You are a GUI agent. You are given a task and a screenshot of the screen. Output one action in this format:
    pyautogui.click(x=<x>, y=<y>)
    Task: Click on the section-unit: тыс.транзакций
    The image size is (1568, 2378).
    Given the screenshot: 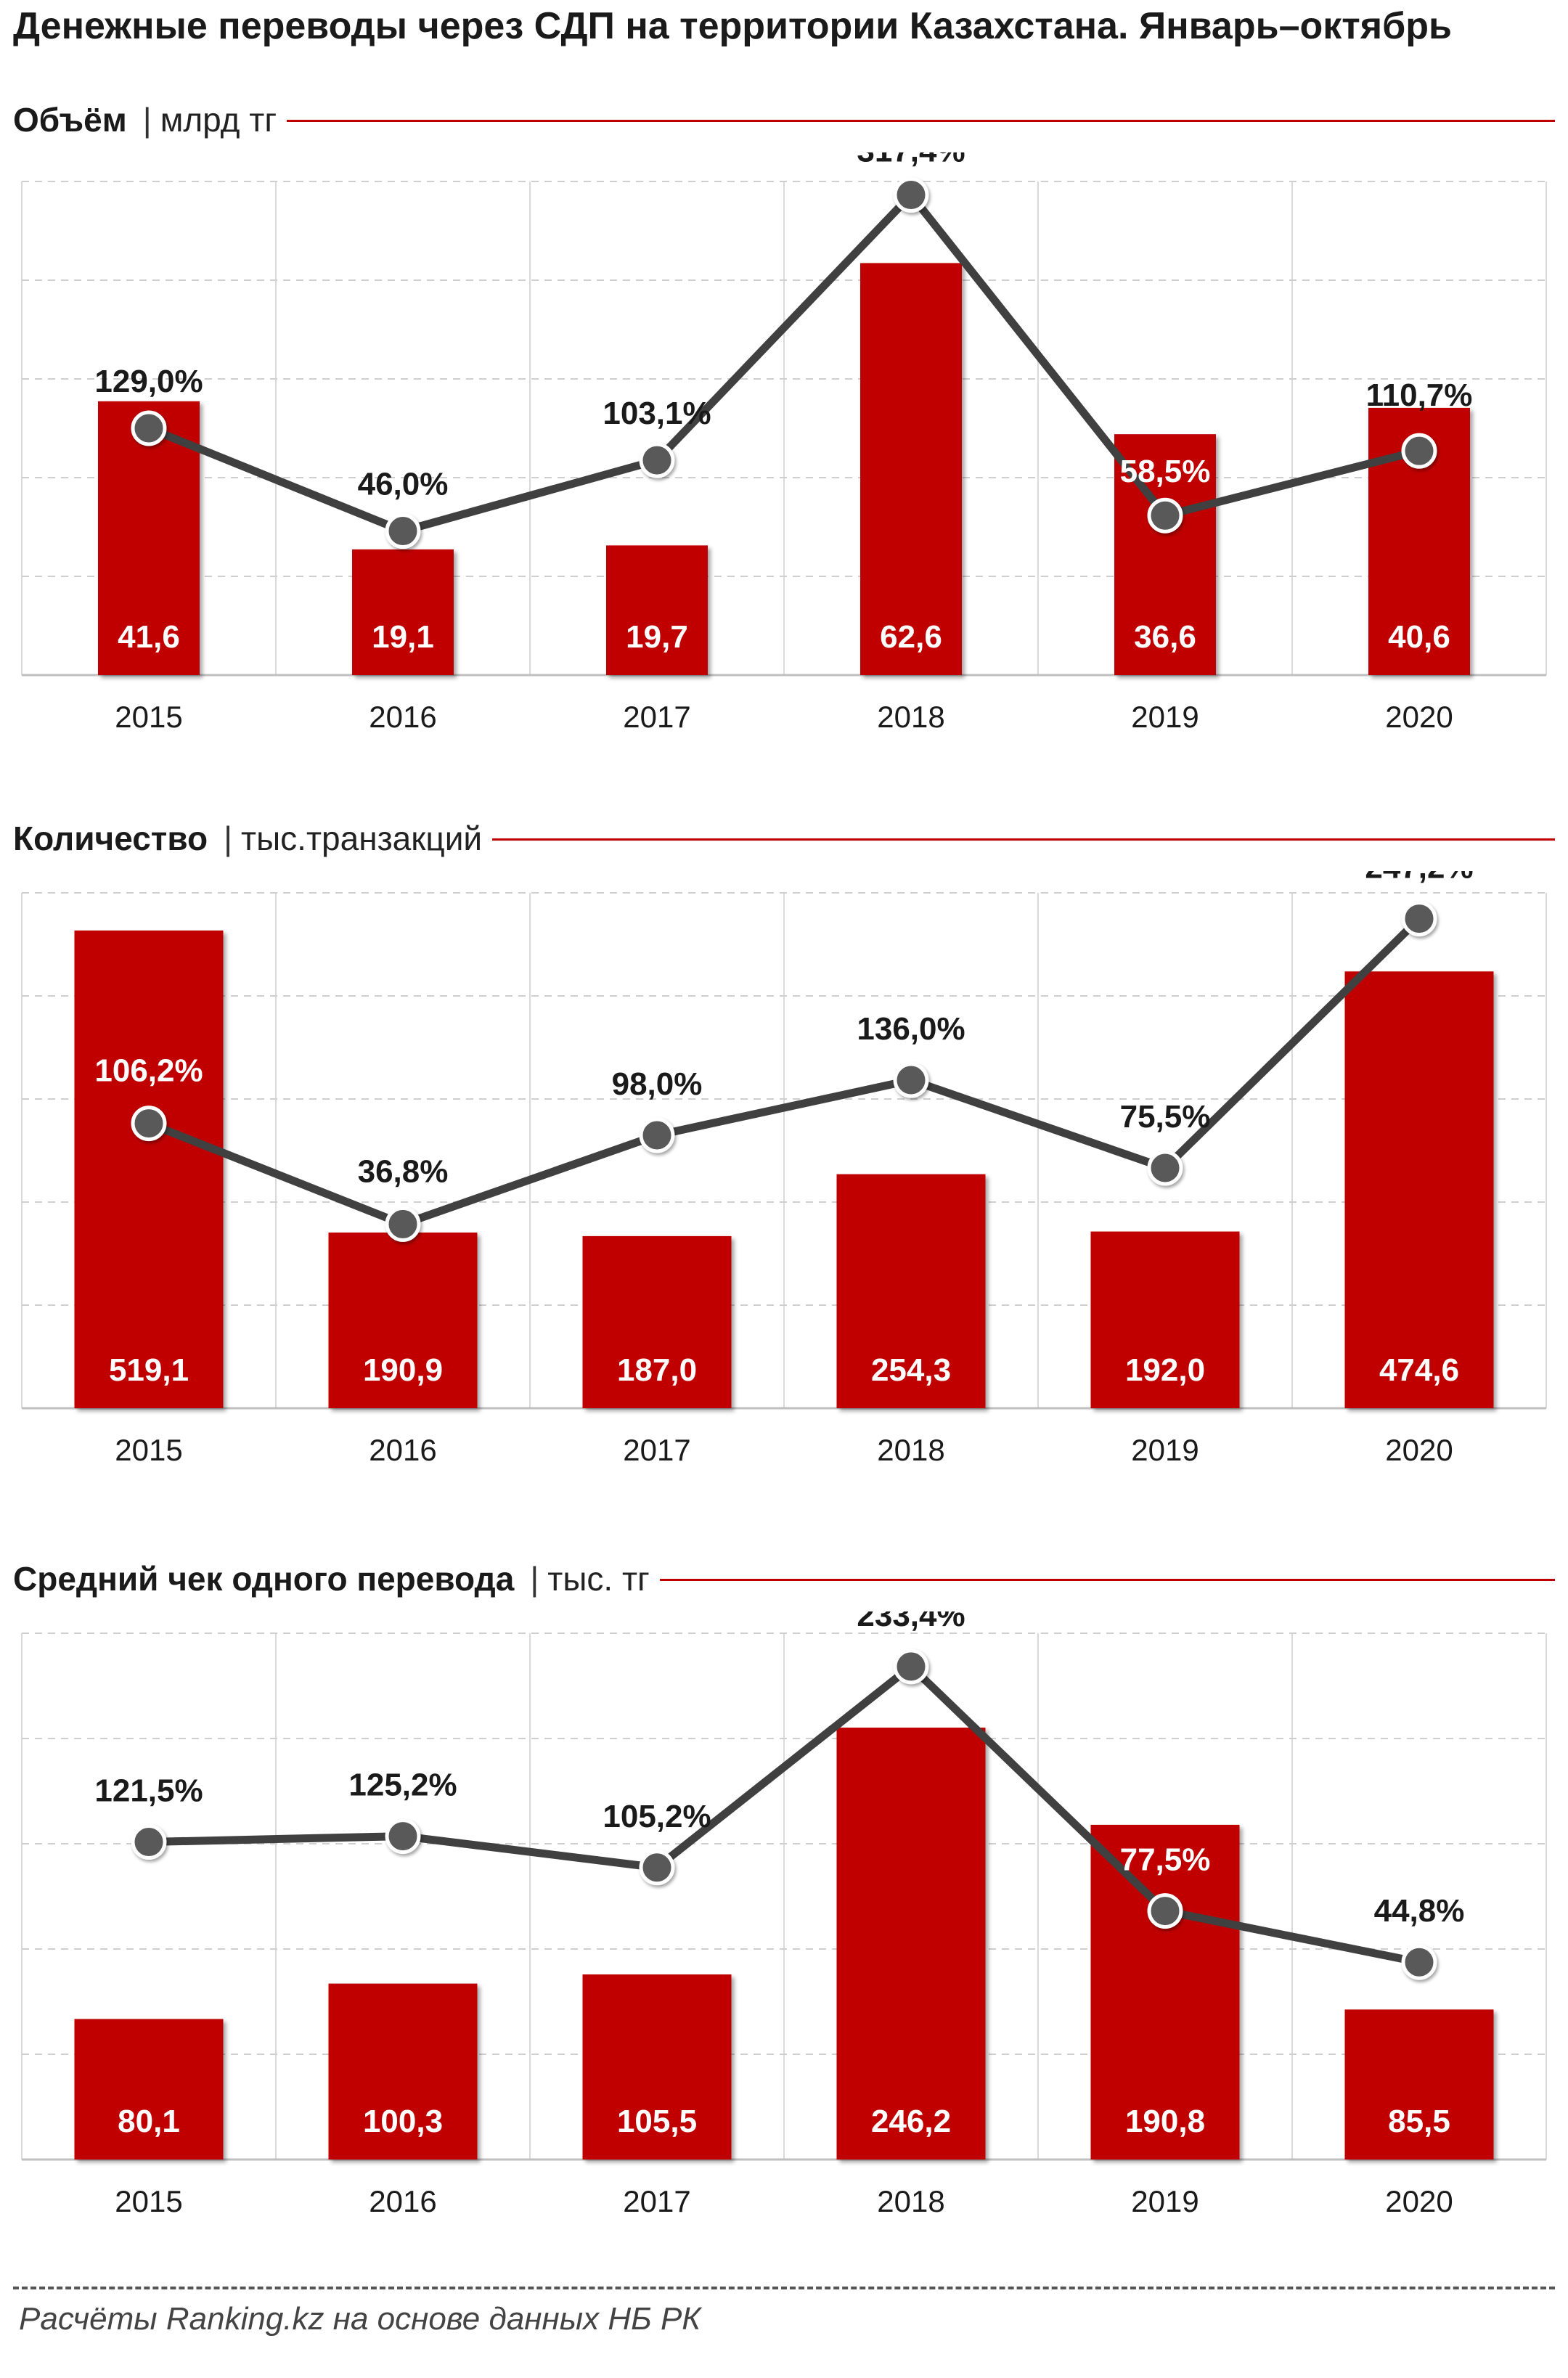 What is the action you would take?
    pyautogui.click(x=362, y=838)
    